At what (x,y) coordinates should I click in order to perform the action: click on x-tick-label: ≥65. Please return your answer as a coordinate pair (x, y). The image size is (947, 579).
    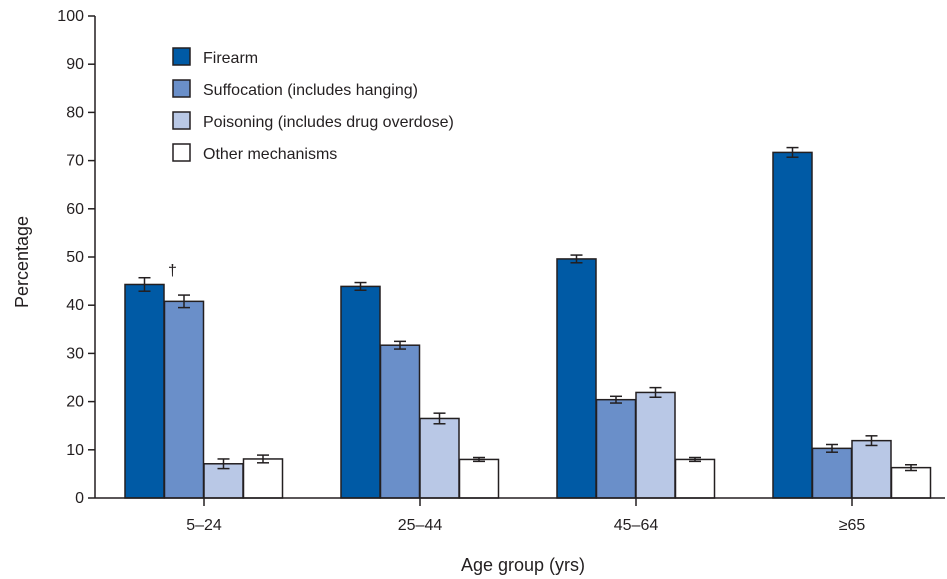
    Looking at the image, I should click on (852, 525).